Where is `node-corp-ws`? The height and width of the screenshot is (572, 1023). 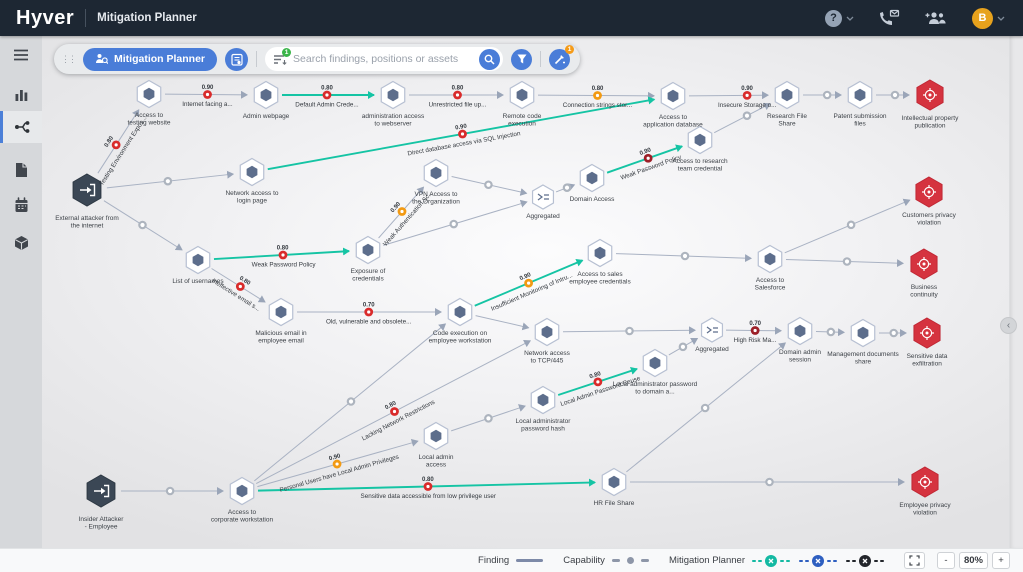
node-corp-ws is located at coordinates (242, 491).